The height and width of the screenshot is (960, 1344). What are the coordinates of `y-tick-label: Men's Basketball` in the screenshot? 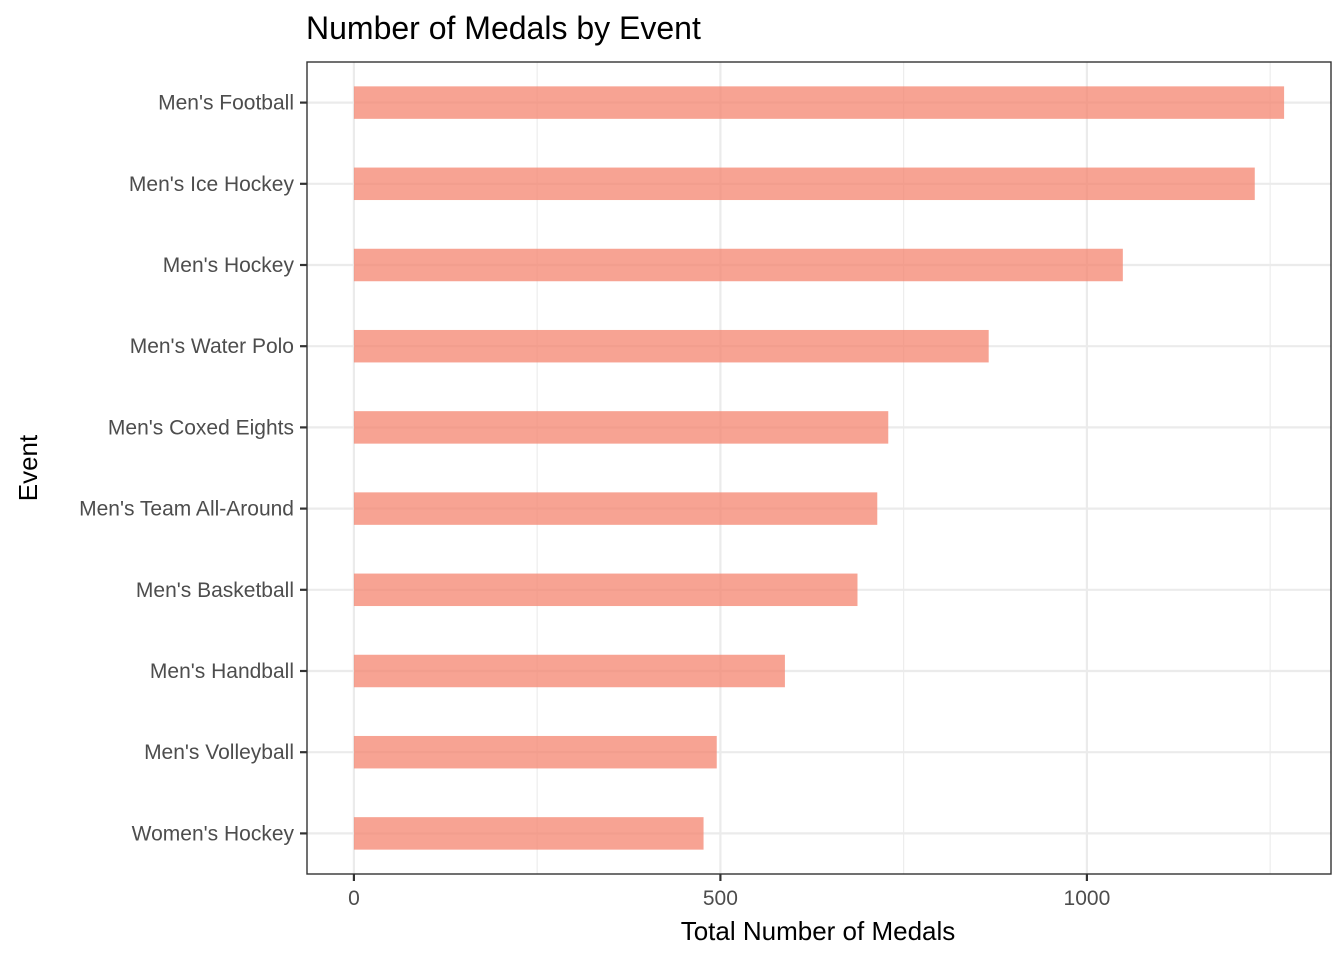 It's located at (215, 590).